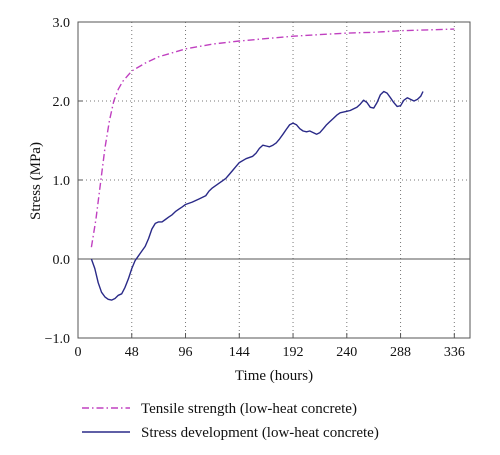 The width and height of the screenshot is (500, 455). Describe the element at coordinates (274, 376) in the screenshot. I see `x-axis-label: Time (hours)` at that location.